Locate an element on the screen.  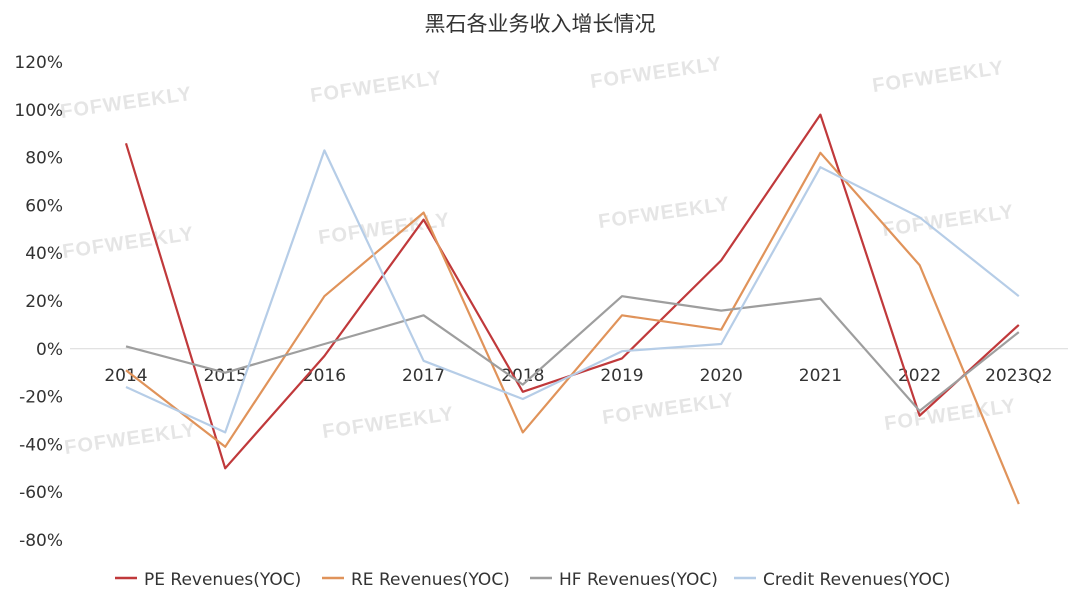
legend-label: HF Revenues(YOC) is located at coordinates (638, 580).